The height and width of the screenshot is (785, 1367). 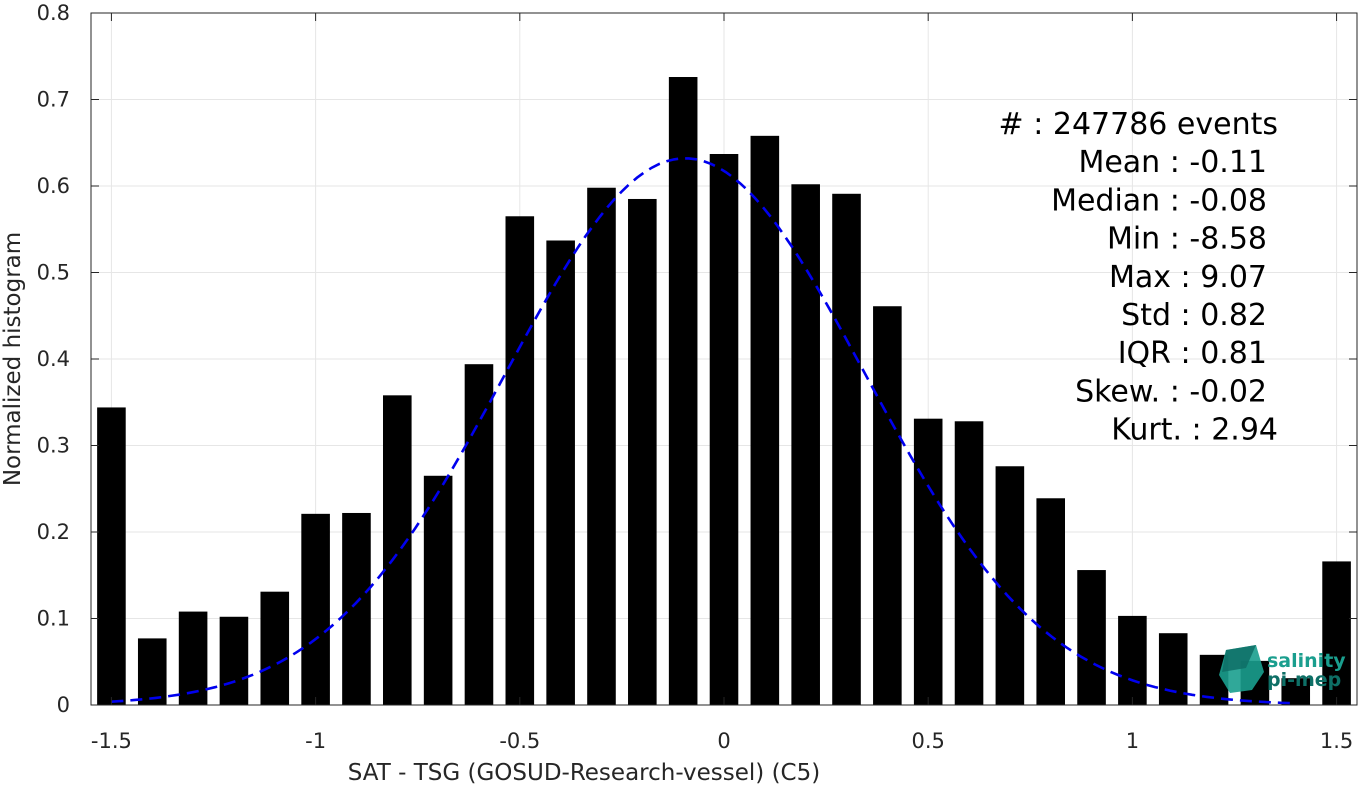 What do you see at coordinates (53, 186) in the screenshot?
I see `y-tick-label: 0.6` at bounding box center [53, 186].